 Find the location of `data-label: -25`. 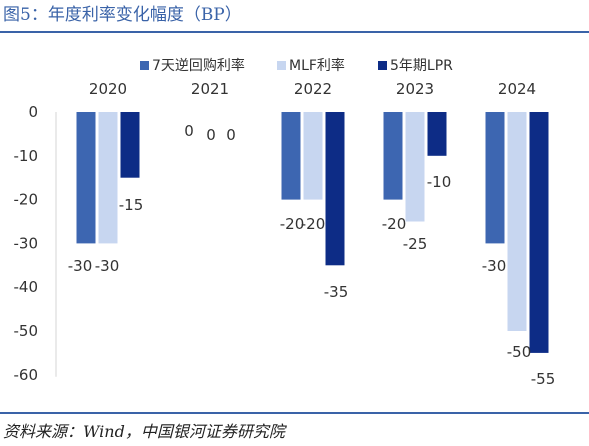

data-label: -25 is located at coordinates (415, 244).